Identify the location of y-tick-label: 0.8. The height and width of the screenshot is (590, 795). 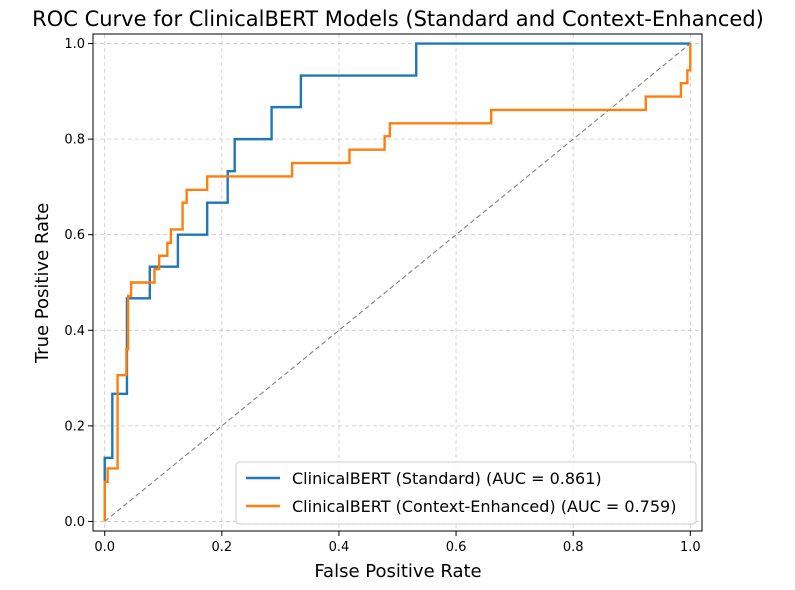
(74, 140).